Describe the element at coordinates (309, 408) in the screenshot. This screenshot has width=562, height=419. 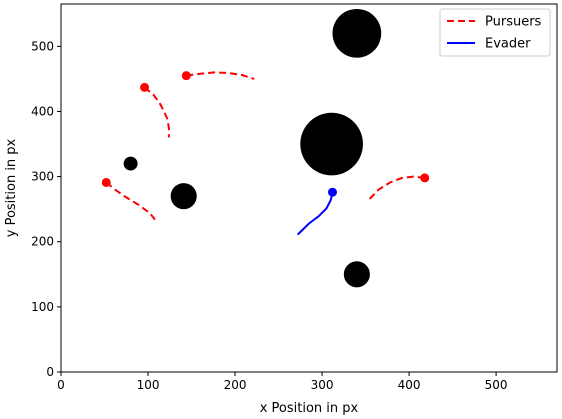
I see `x-axis-label: x Position in px` at that location.